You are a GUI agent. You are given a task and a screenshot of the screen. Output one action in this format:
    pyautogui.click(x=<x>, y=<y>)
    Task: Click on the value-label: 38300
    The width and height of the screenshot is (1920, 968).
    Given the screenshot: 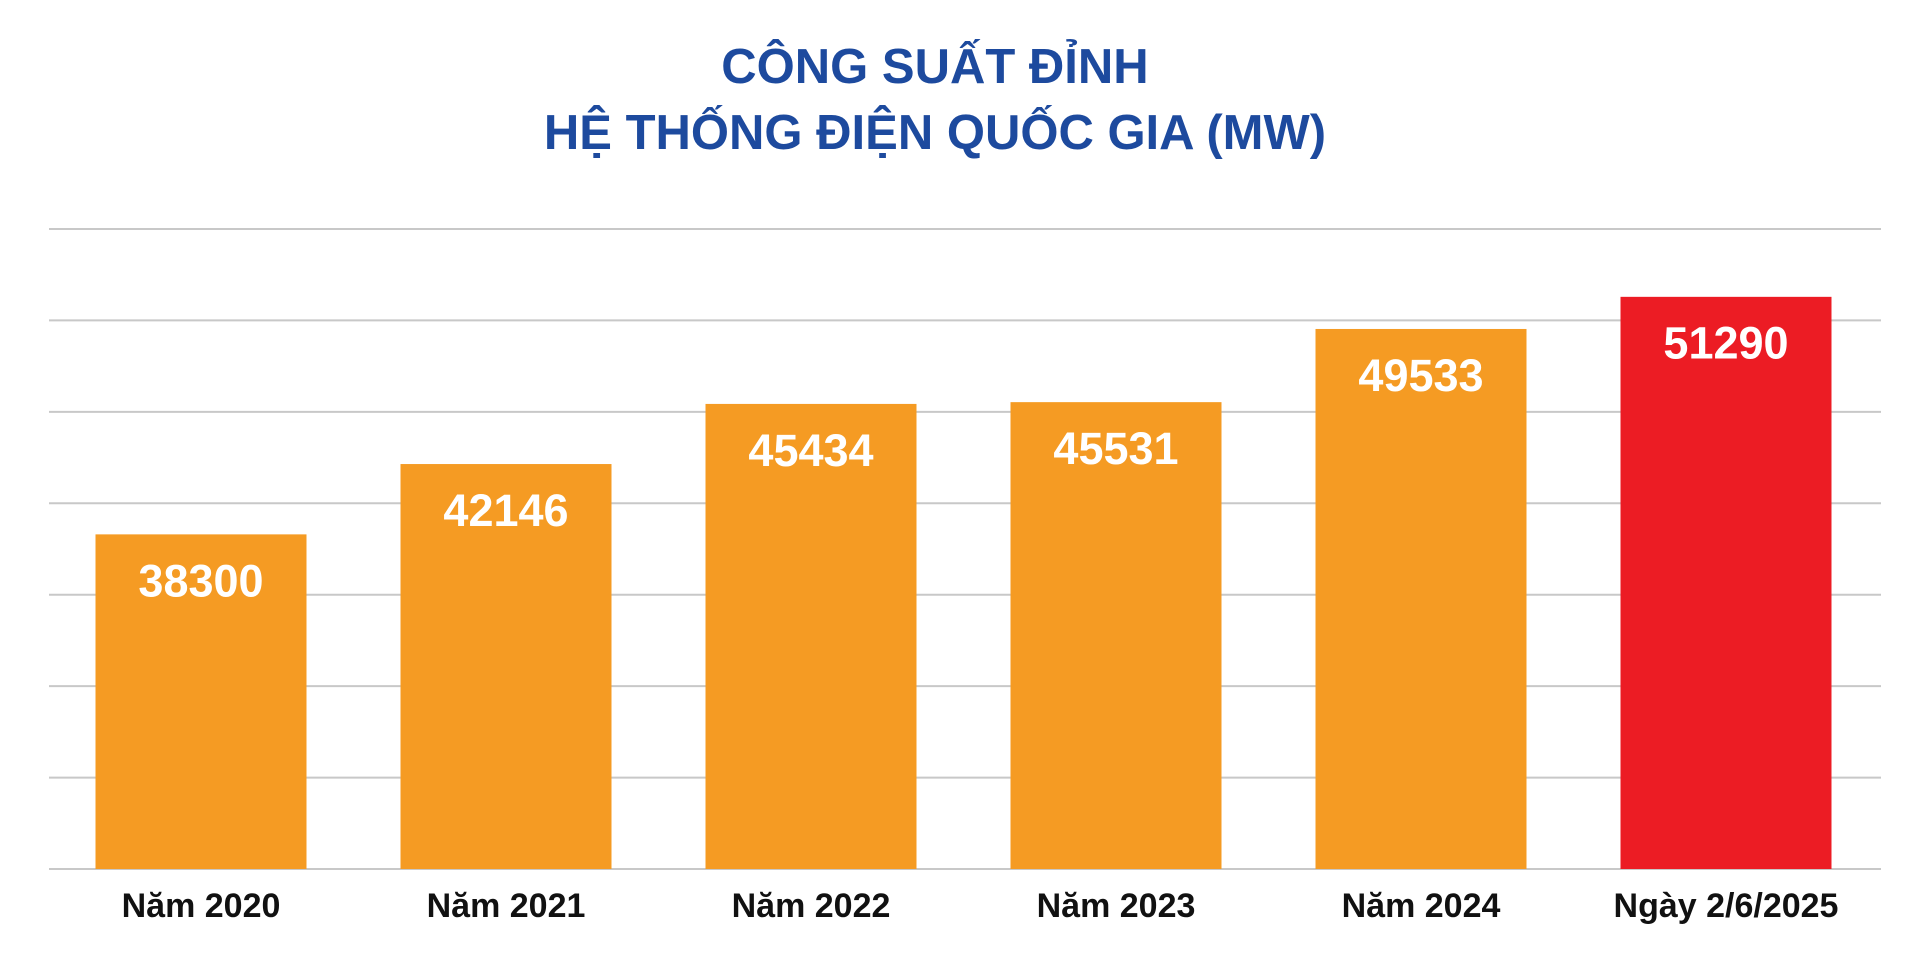 What is the action you would take?
    pyautogui.click(x=200, y=580)
    